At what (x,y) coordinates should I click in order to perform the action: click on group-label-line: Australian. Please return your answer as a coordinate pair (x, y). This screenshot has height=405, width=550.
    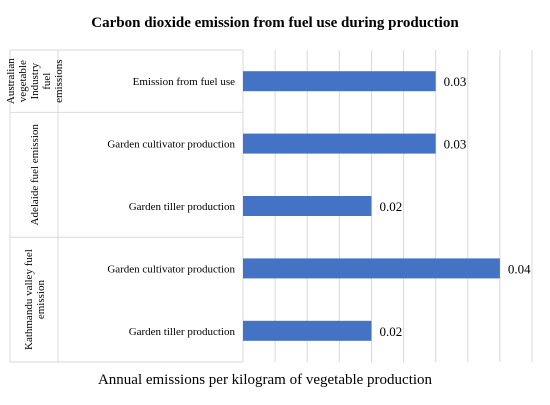
    Looking at the image, I should click on (11, 81).